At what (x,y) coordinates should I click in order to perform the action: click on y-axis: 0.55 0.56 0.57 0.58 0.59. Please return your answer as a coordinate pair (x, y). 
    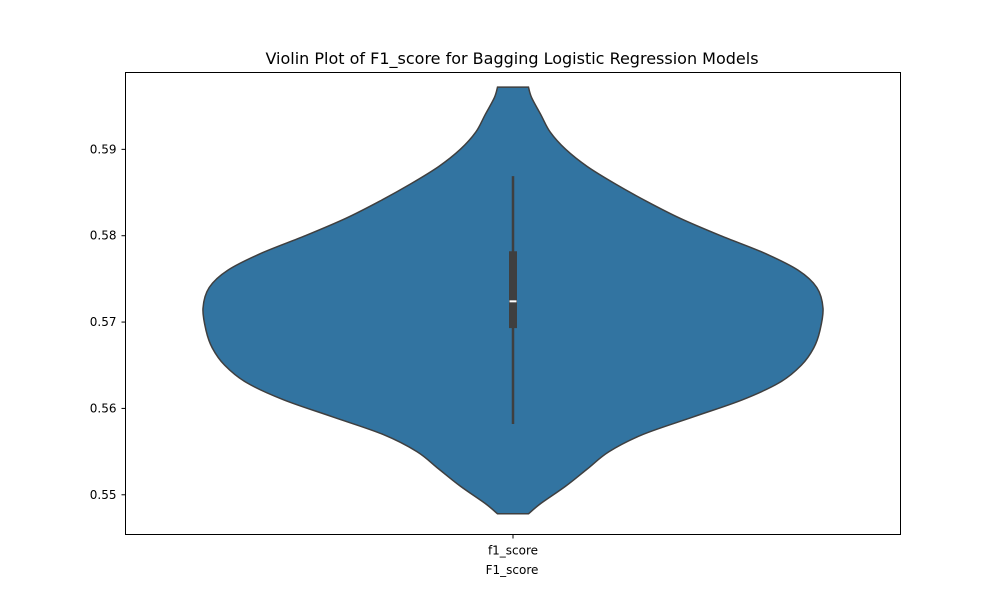
    Looking at the image, I should click on (108, 322).